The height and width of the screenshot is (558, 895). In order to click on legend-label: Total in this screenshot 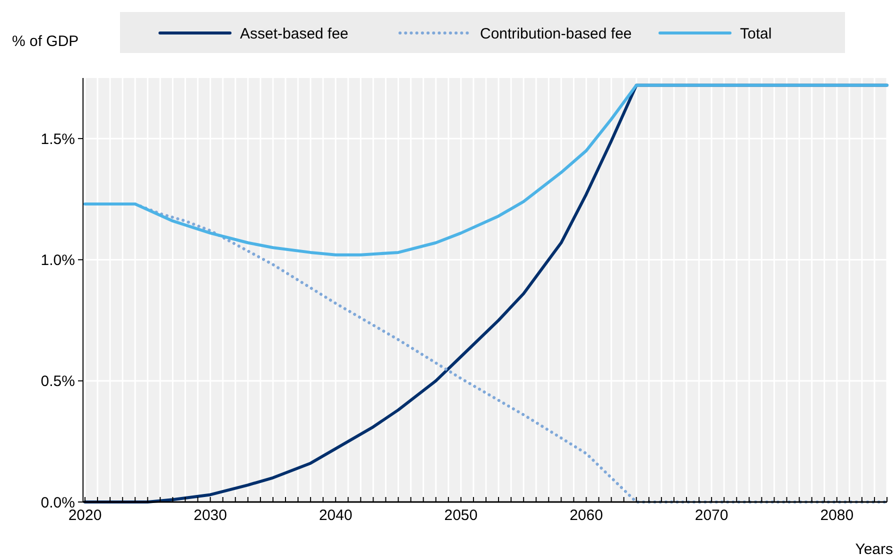, I will do `click(756, 33)`.